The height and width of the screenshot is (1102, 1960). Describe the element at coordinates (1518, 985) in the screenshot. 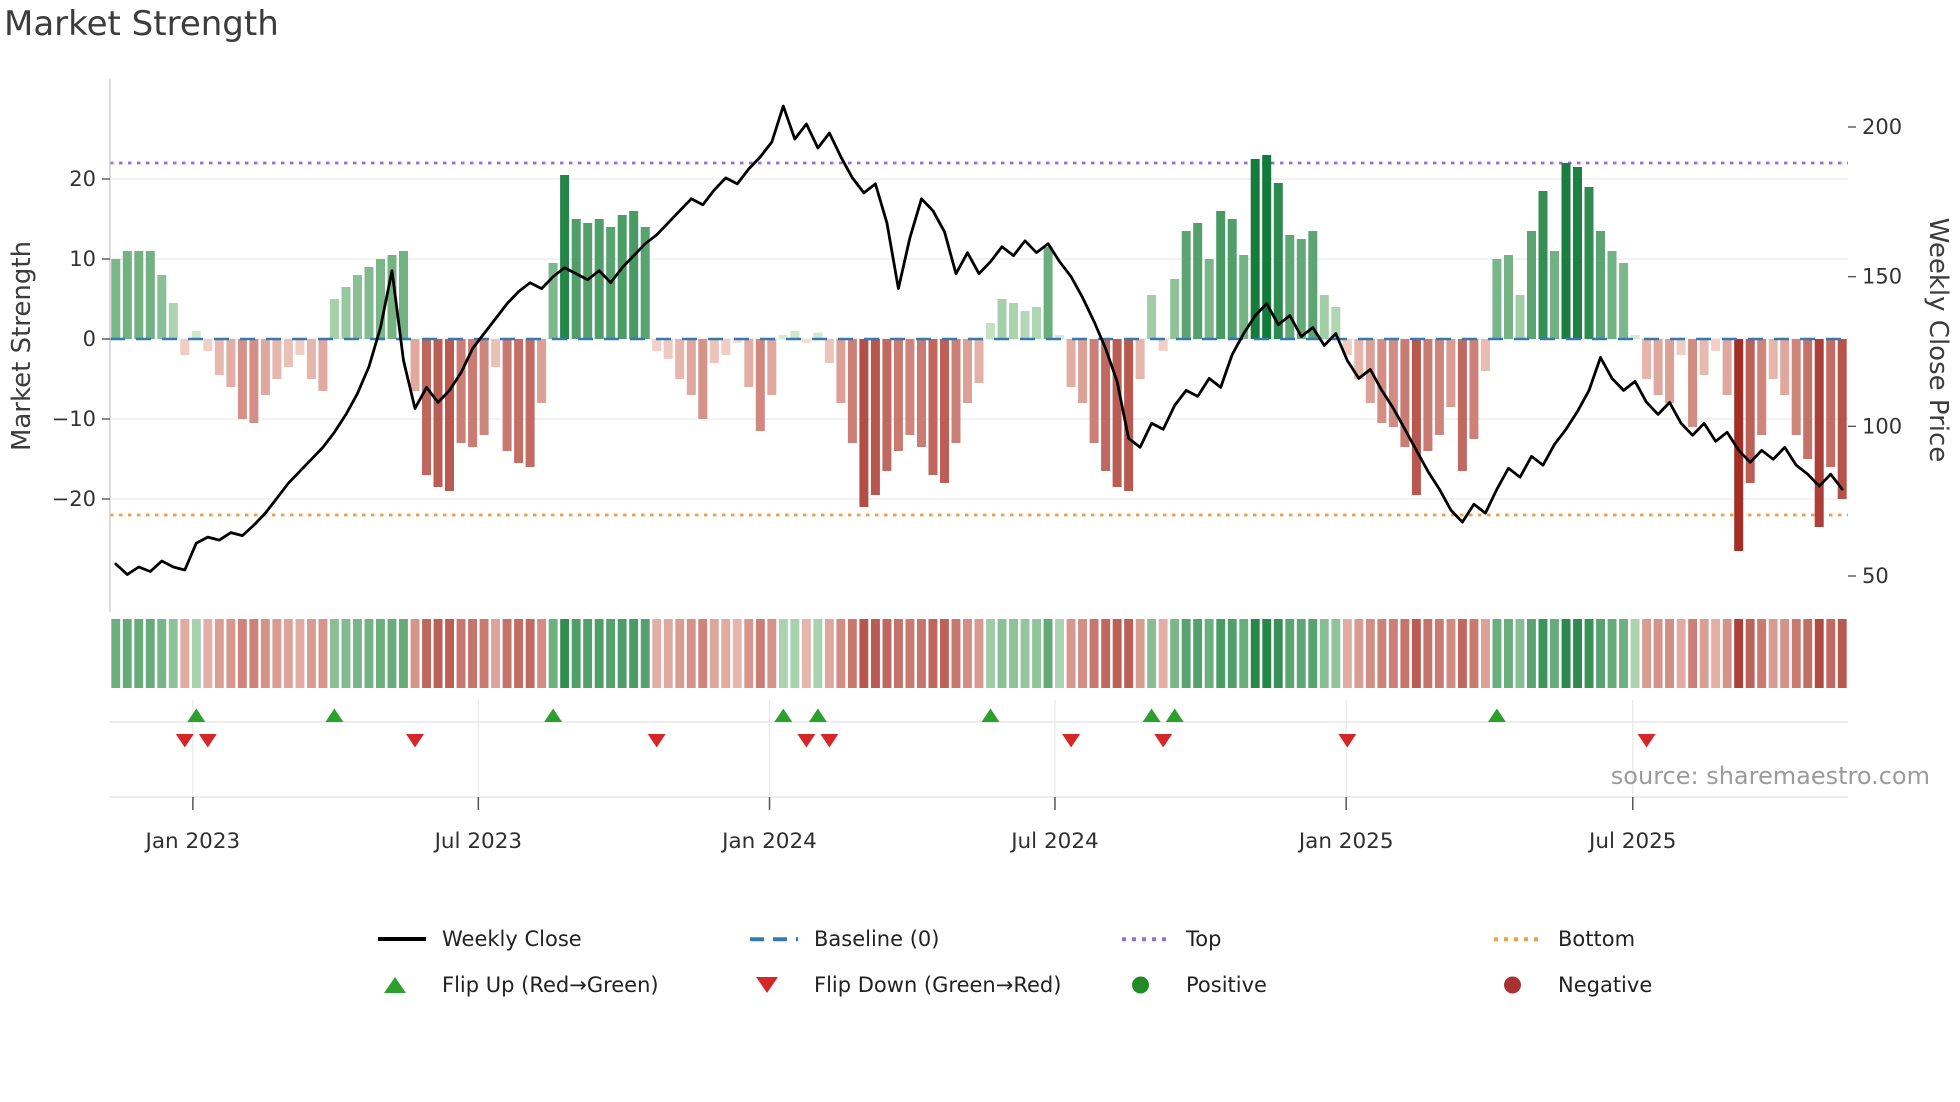

I see `negative-dot-icon` at that location.